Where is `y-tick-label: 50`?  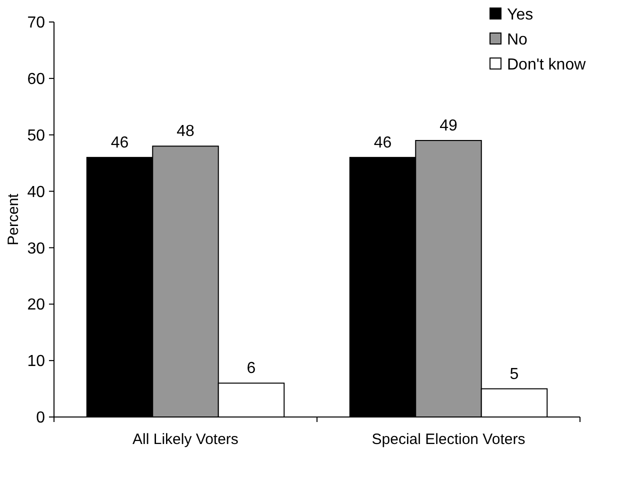 y-tick-label: 50 is located at coordinates (36, 135).